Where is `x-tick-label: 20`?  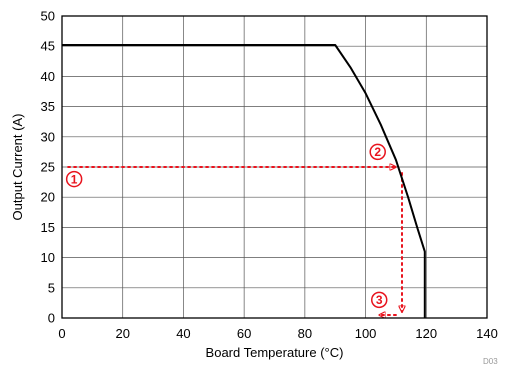
x-tick-label: 20 is located at coordinates (122, 333).